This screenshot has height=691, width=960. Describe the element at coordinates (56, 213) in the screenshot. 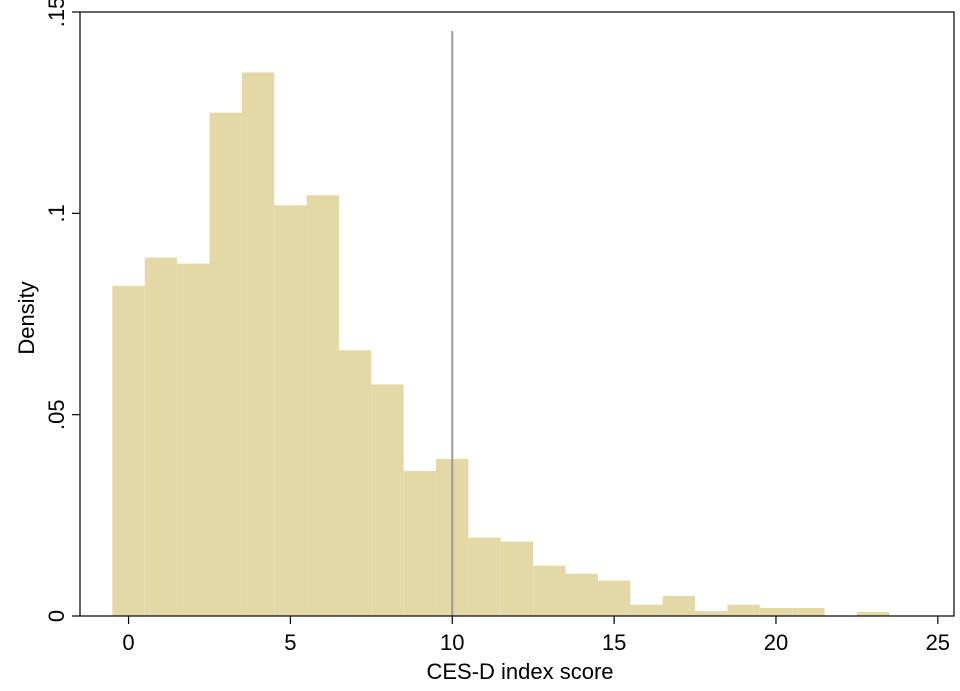

I see `y-tick-label-2: .1` at that location.